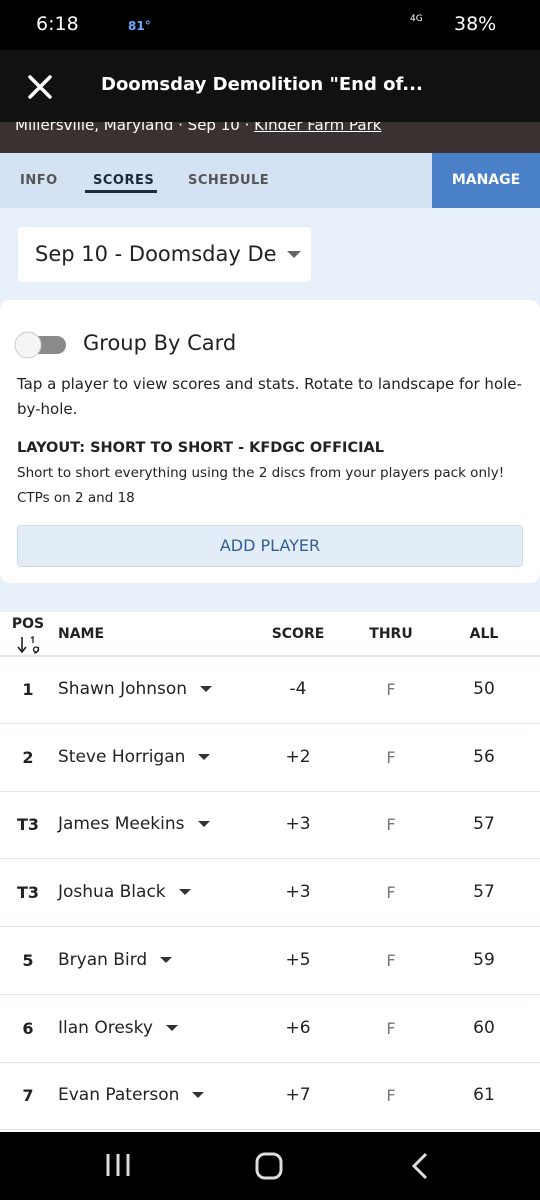  Describe the element at coordinates (134, 757) in the screenshot. I see `player-name: Steve Horrigan` at that location.